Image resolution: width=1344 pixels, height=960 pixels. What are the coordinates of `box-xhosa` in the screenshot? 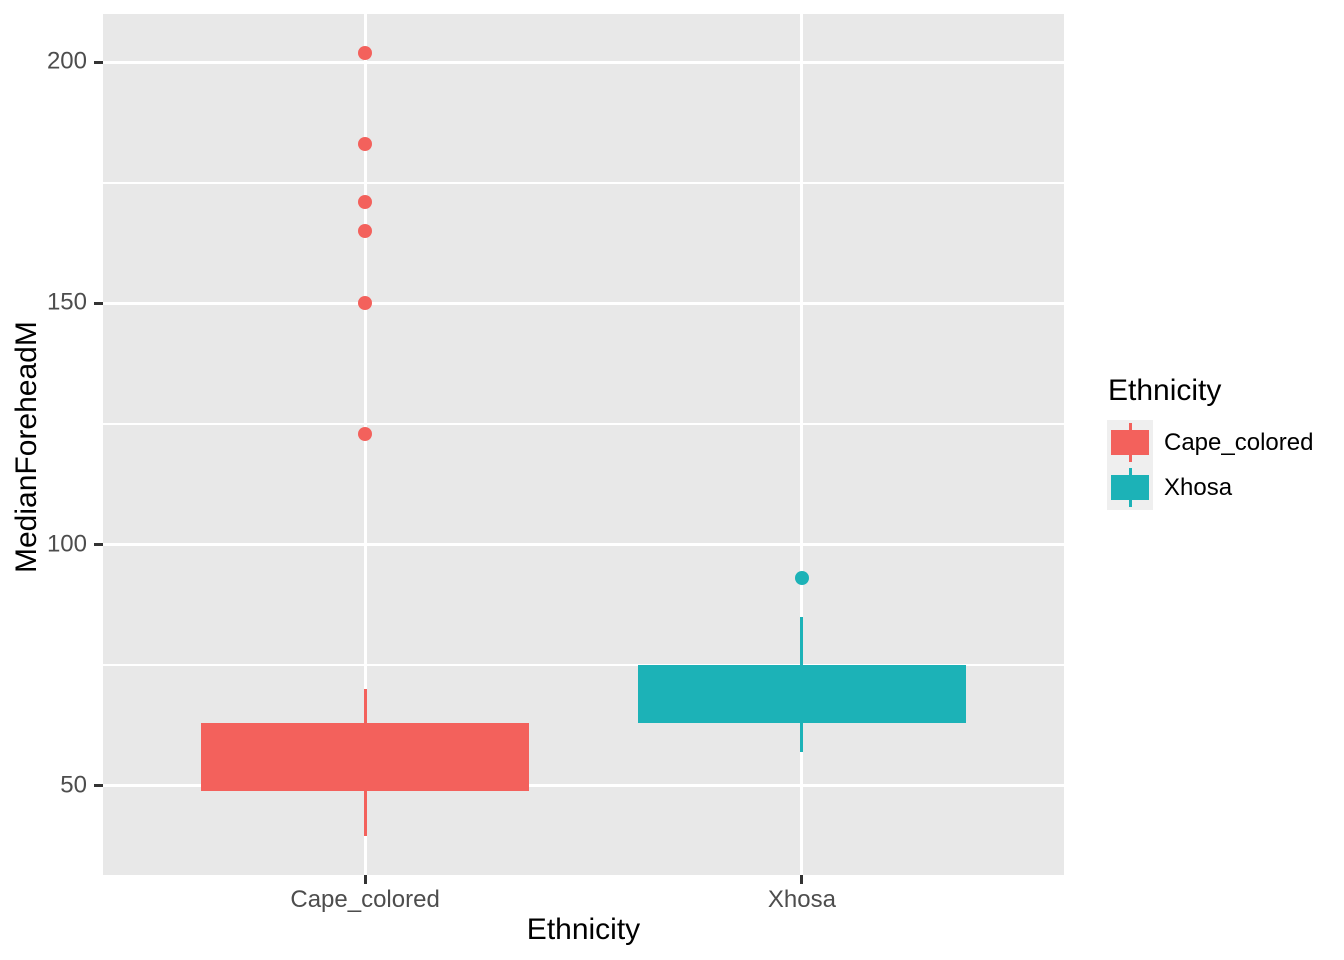 It's located at (802, 694).